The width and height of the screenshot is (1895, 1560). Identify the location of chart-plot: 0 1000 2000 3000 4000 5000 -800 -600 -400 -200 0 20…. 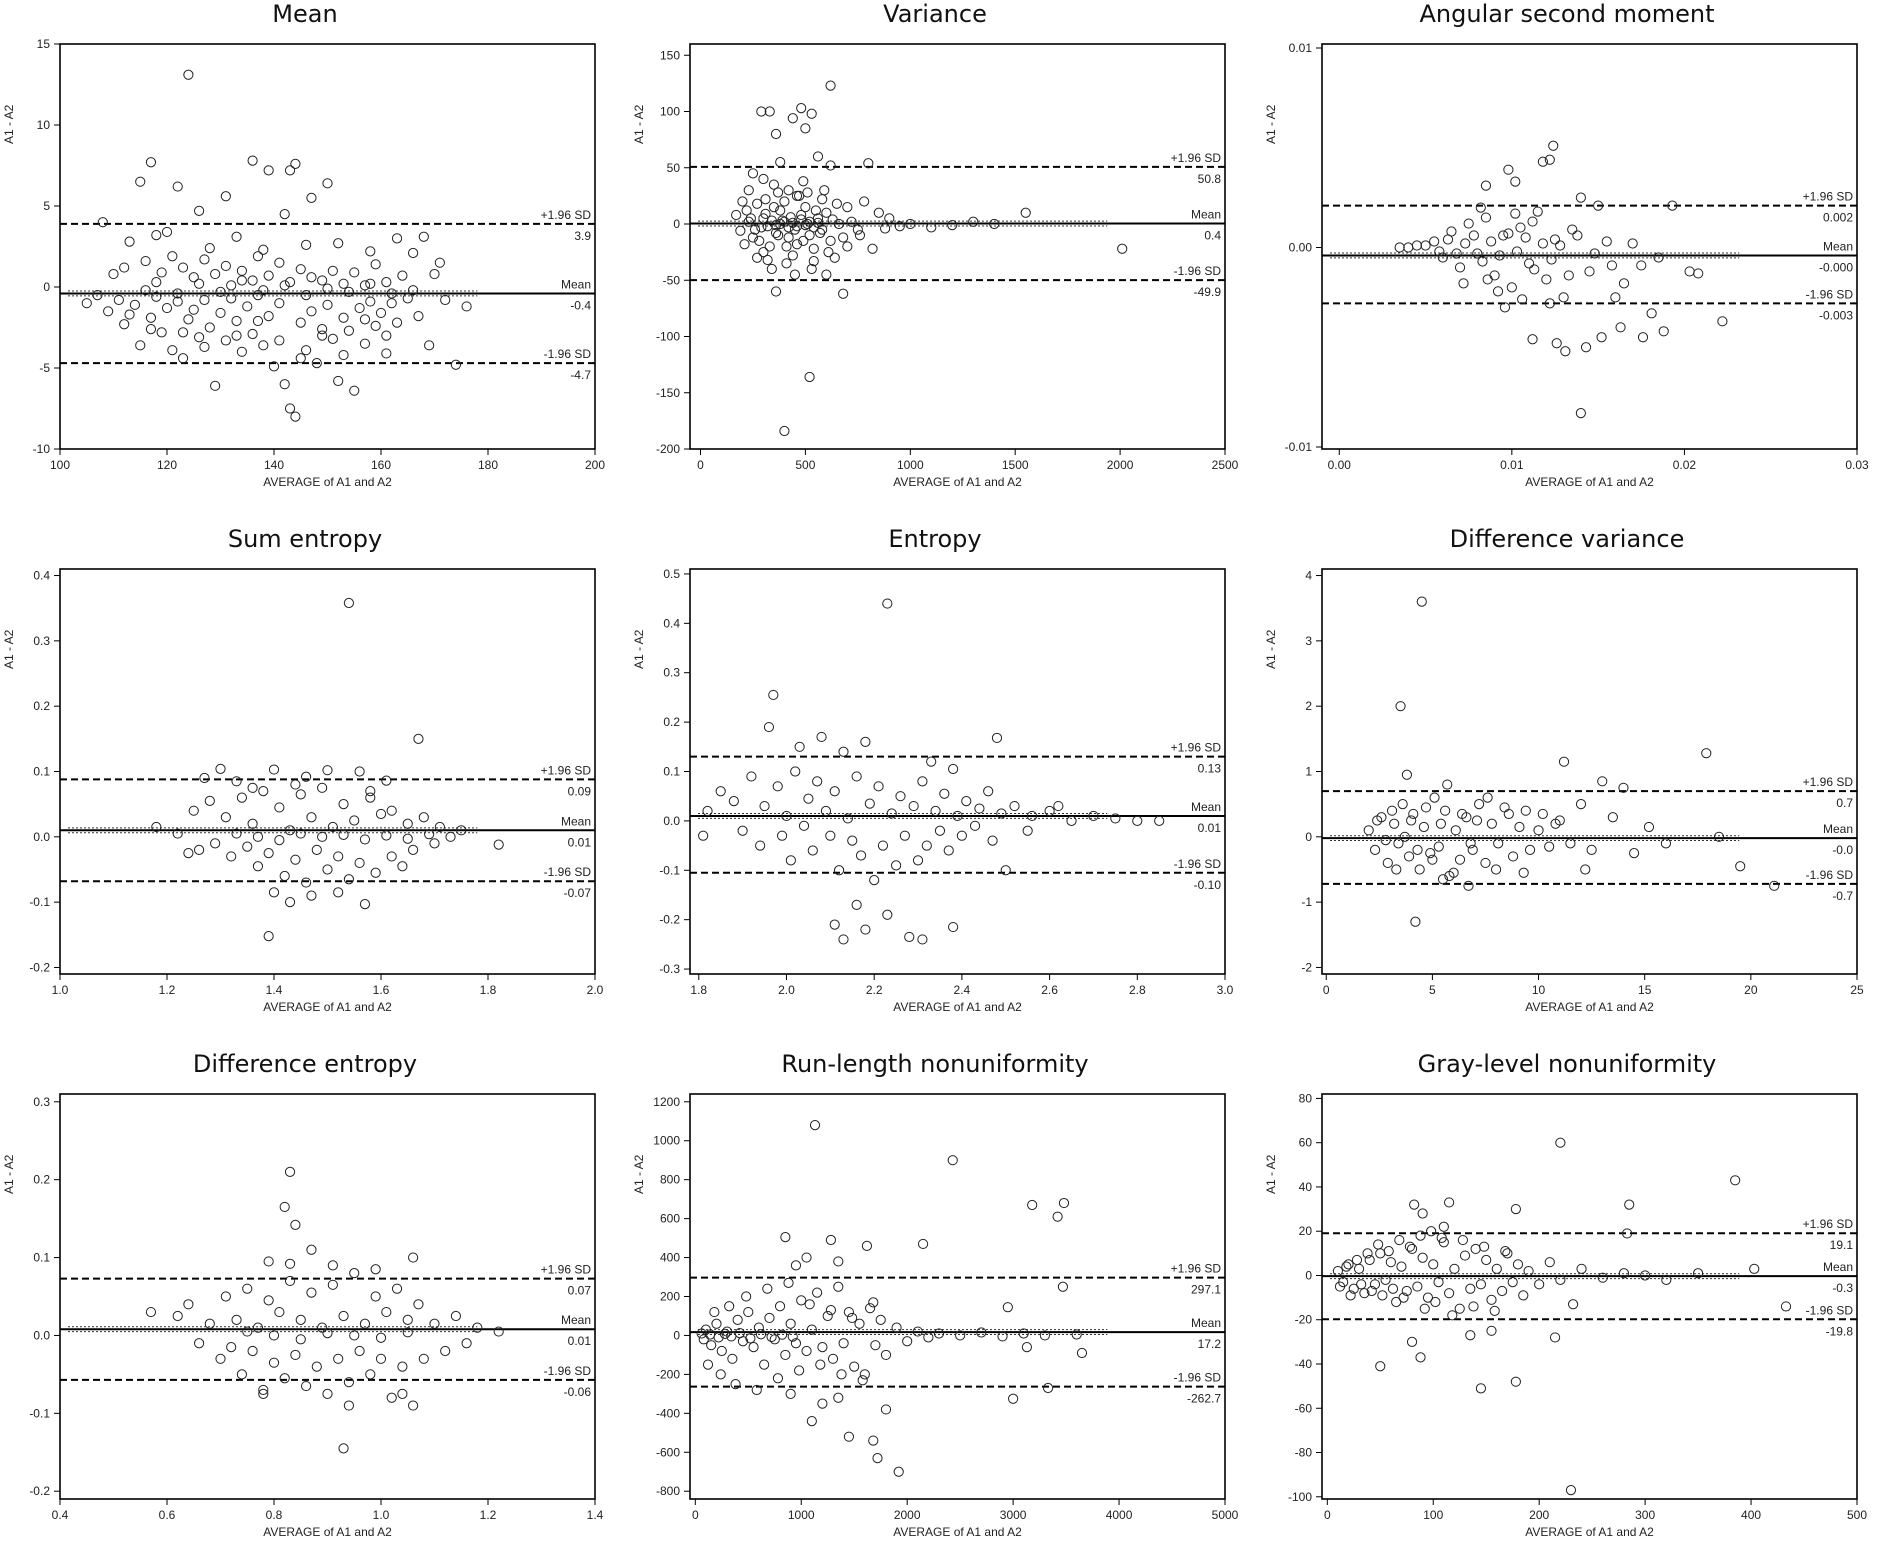
(946, 1307).